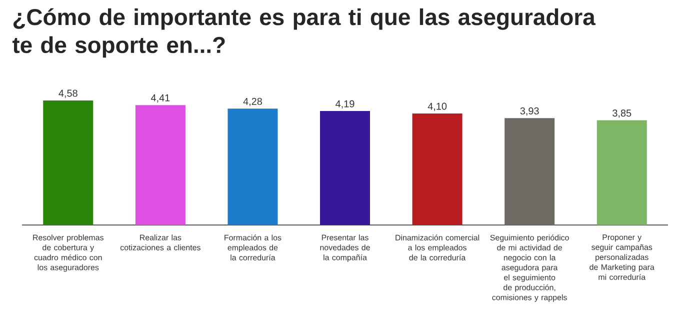 The width and height of the screenshot is (680, 331). I want to click on data-label: 4,28, so click(252, 102).